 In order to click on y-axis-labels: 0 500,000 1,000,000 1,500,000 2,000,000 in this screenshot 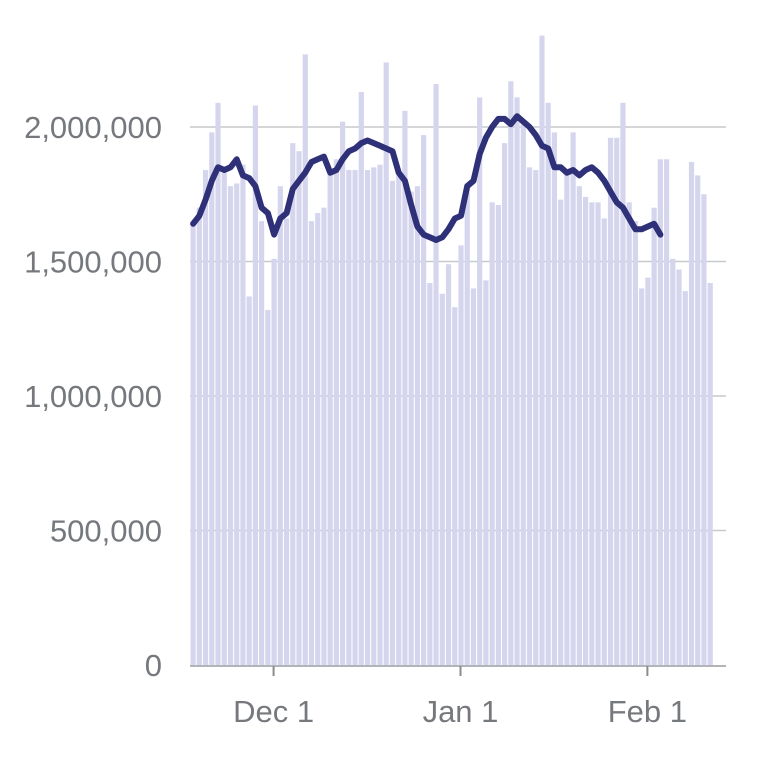, I will do `click(93, 396)`.